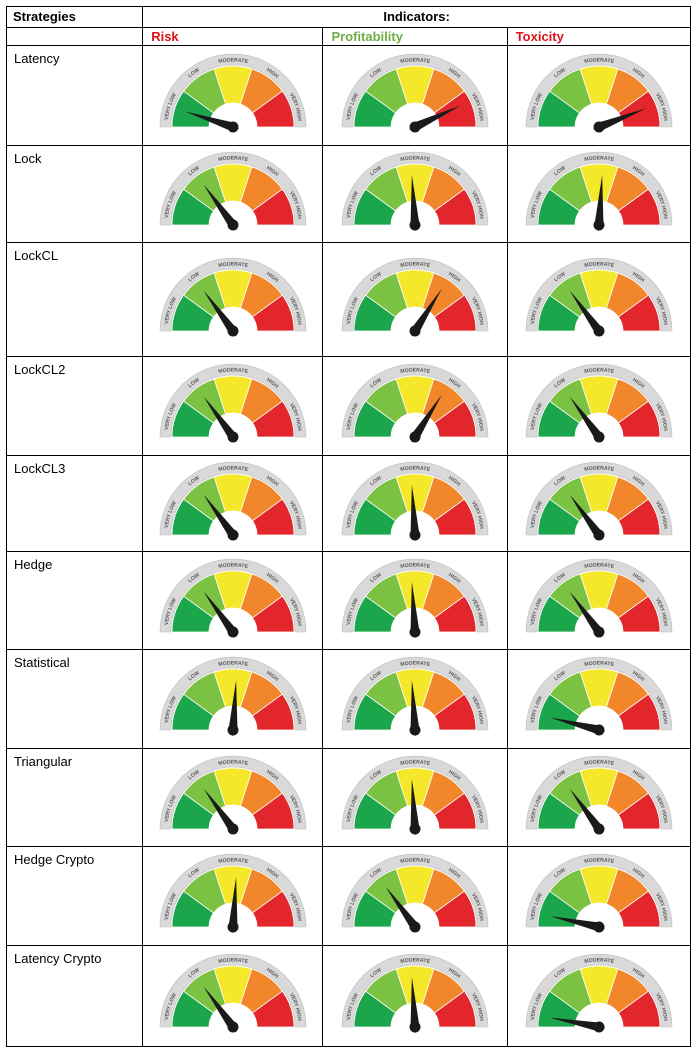  Describe the element at coordinates (74, 406) in the screenshot. I see `strategy-name: LockCL2` at that location.